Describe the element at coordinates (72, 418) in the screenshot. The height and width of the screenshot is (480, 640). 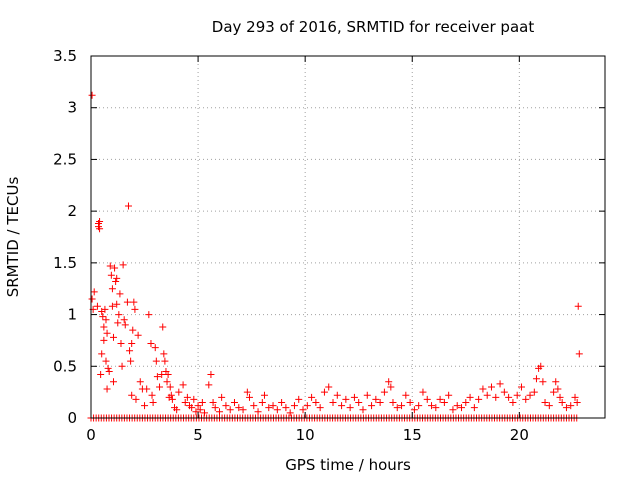
I see `y-tick-label: 0` at that location.